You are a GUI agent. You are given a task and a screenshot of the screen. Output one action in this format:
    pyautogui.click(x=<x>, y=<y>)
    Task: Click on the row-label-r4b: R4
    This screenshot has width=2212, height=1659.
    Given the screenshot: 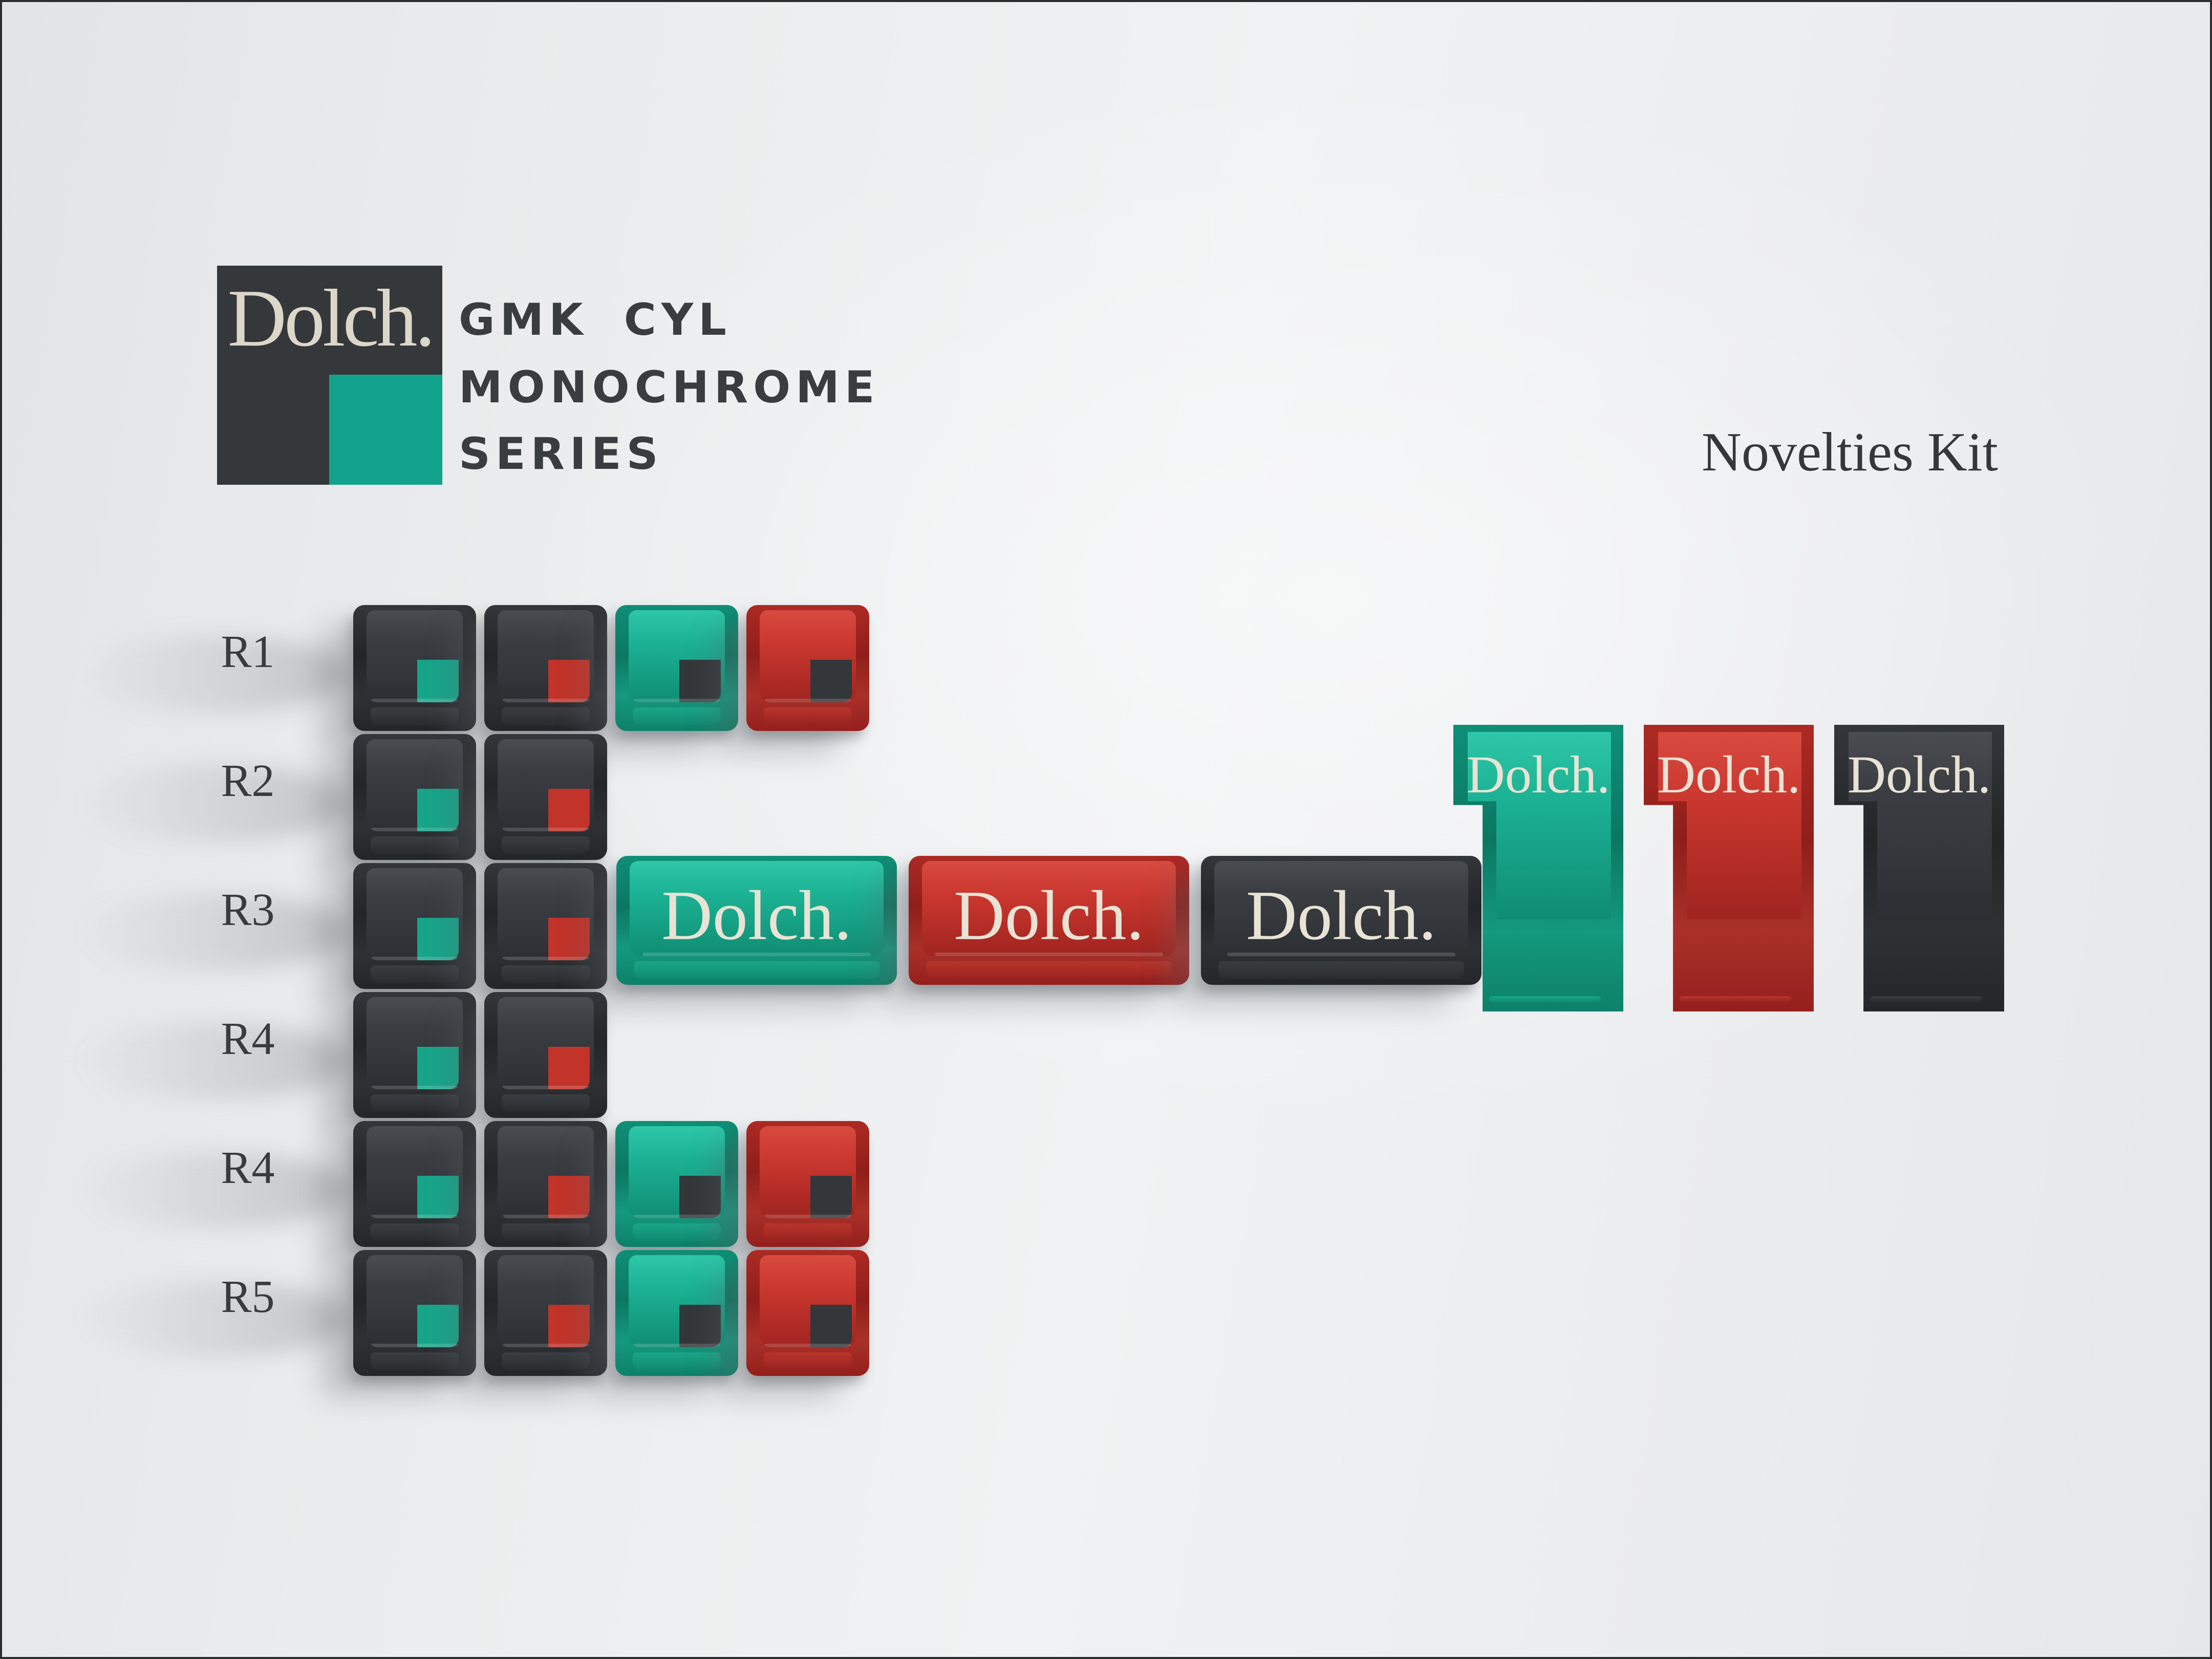 What is the action you would take?
    pyautogui.click(x=248, y=1168)
    